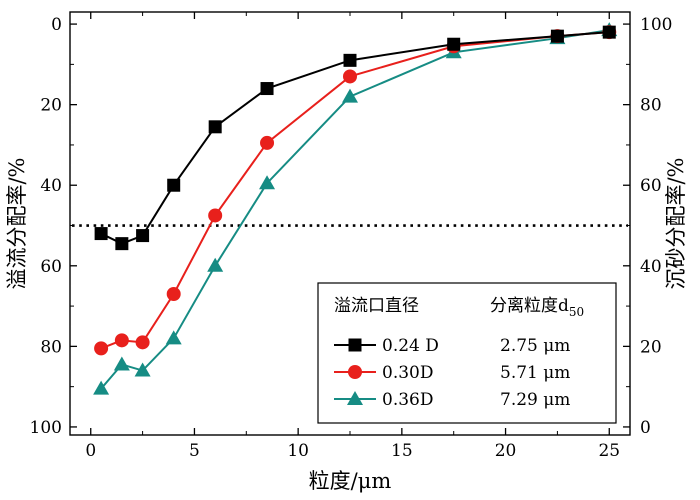  Describe the element at coordinates (676, 223) in the screenshot. I see `y-right-axis-title: 沉砂分配率/%` at that location.